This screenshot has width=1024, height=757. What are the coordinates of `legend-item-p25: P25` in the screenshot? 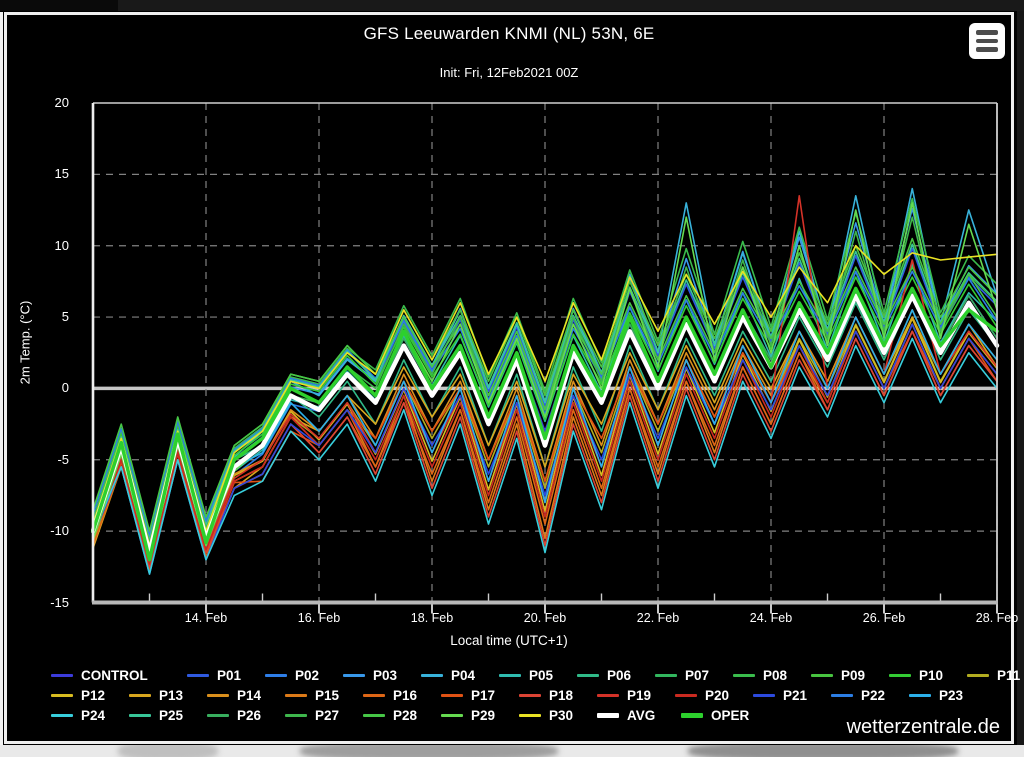 It's located at (168, 715).